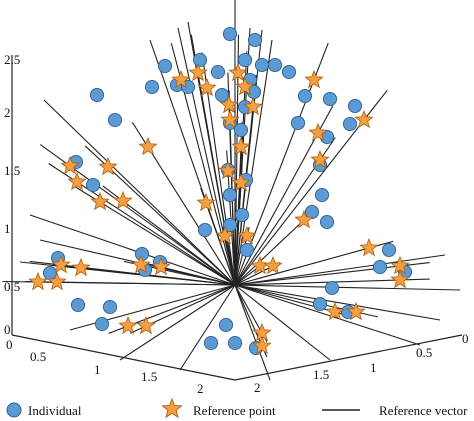  I want to click on vertical-tick-label: 1.5, so click(12, 170).